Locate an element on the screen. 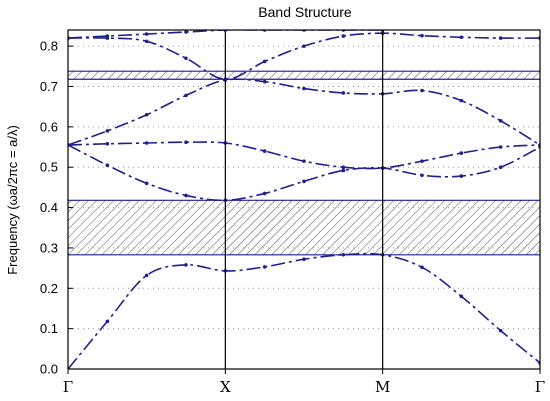 The image size is (550, 401). y-tick-label-8: 0.8 is located at coordinates (49, 46).